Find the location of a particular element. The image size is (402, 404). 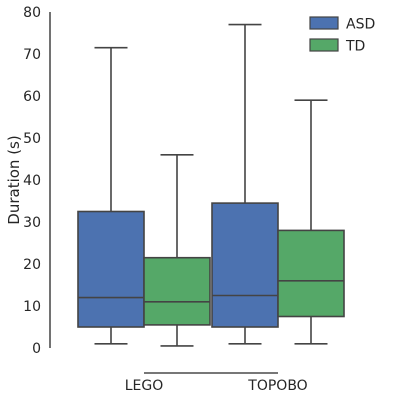

y-tick-label: 60 is located at coordinates (32, 97).